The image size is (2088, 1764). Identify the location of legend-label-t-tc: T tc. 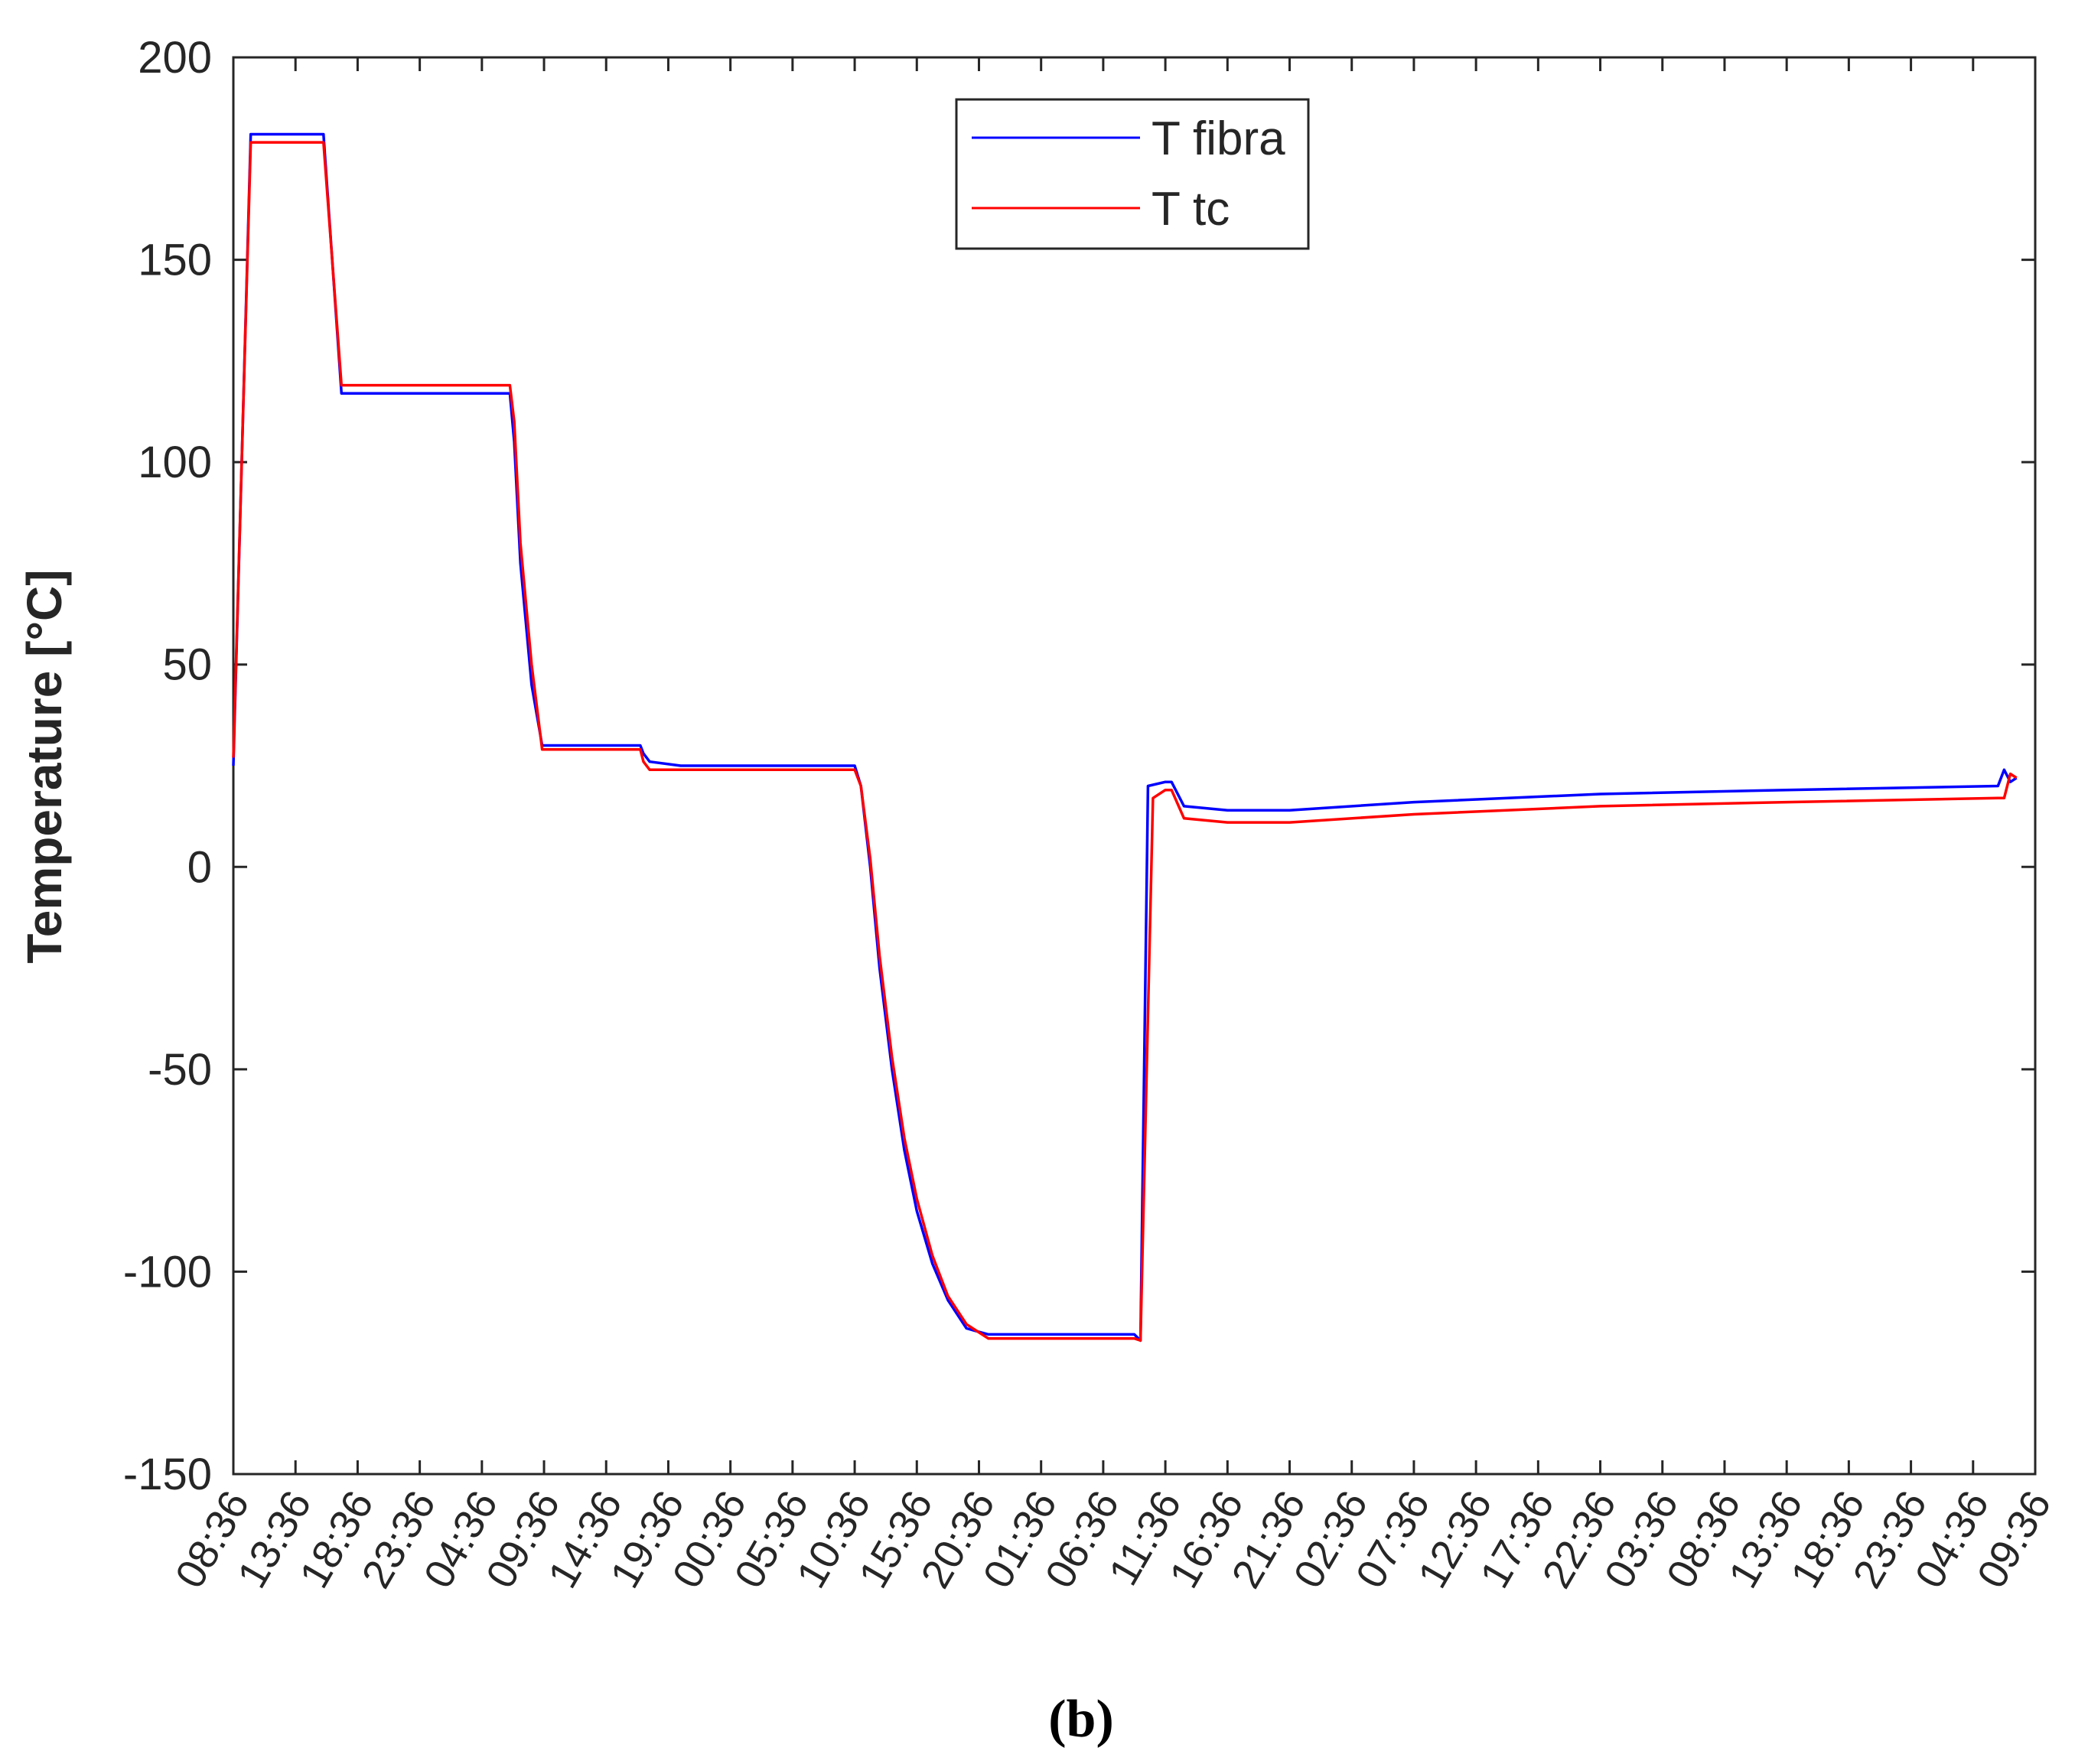
(1190, 210).